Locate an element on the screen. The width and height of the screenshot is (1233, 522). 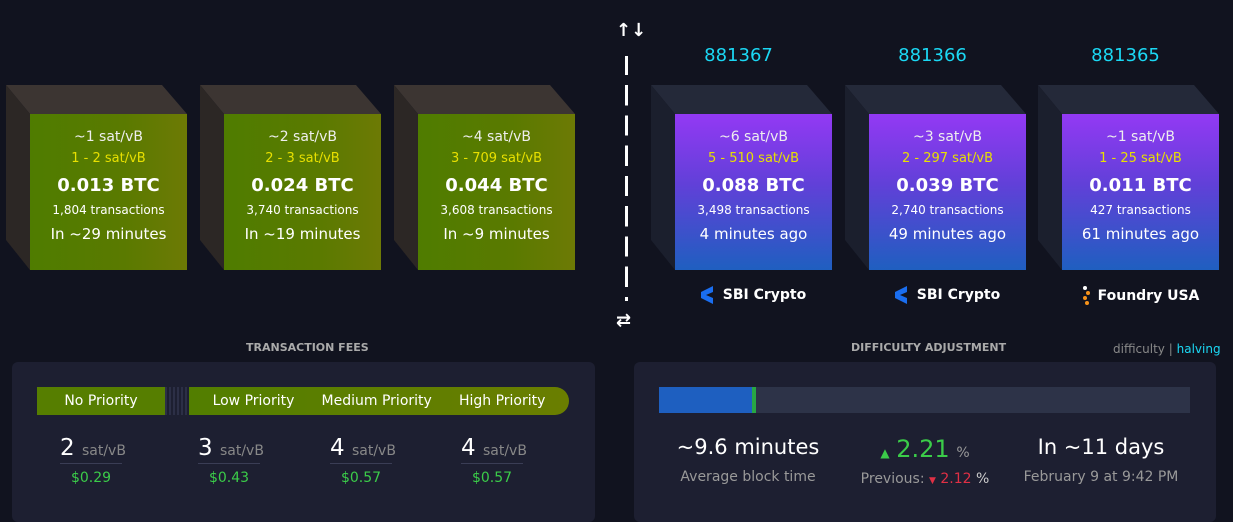
tx-count: 3,498 transactions is located at coordinates (753, 210).